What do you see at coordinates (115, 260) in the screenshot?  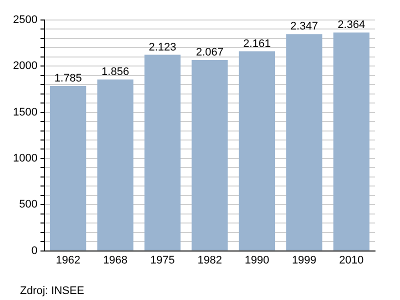 I see `x-tick-label: 1968` at bounding box center [115, 260].